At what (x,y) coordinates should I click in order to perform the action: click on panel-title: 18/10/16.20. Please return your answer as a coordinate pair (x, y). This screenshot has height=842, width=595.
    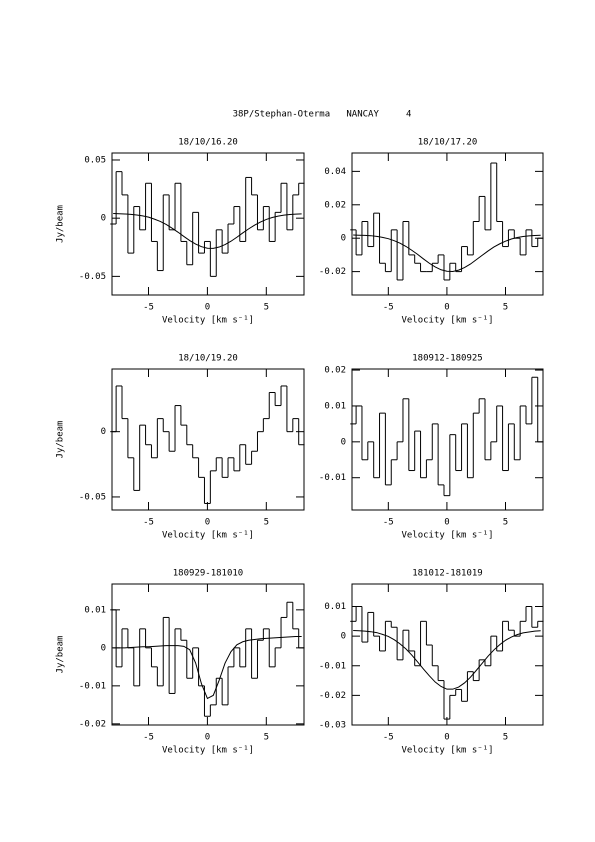
    Looking at the image, I should click on (208, 143).